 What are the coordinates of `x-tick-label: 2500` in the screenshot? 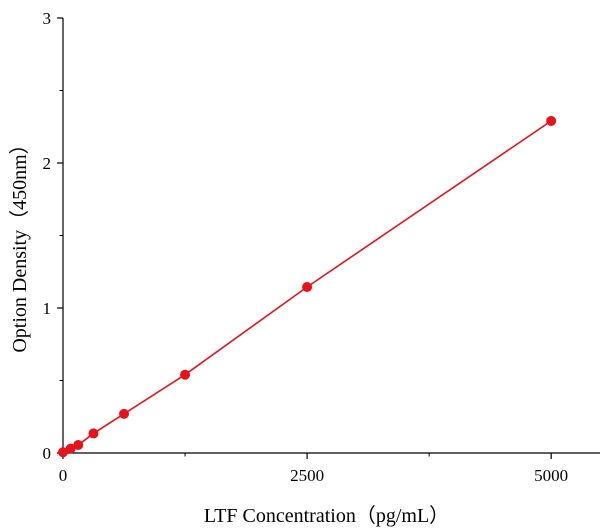 It's located at (307, 475).